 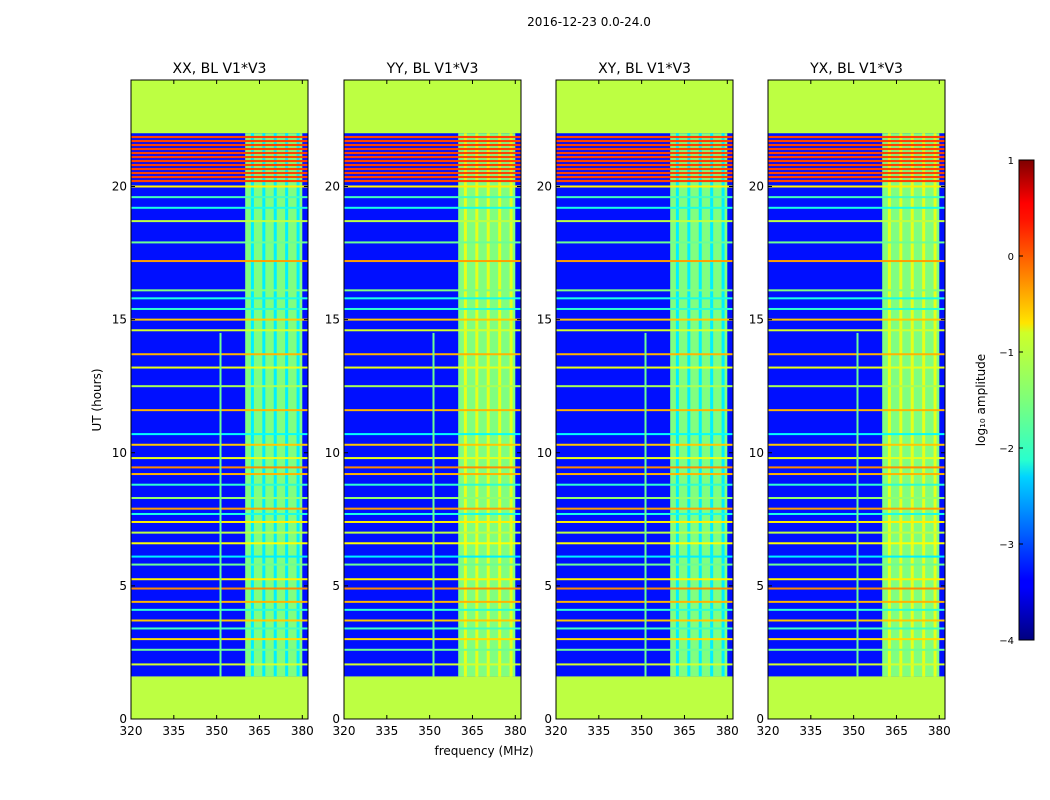 What do you see at coordinates (432, 69) in the screenshot?
I see `panel-title: YY, BL V1*V3` at bounding box center [432, 69].